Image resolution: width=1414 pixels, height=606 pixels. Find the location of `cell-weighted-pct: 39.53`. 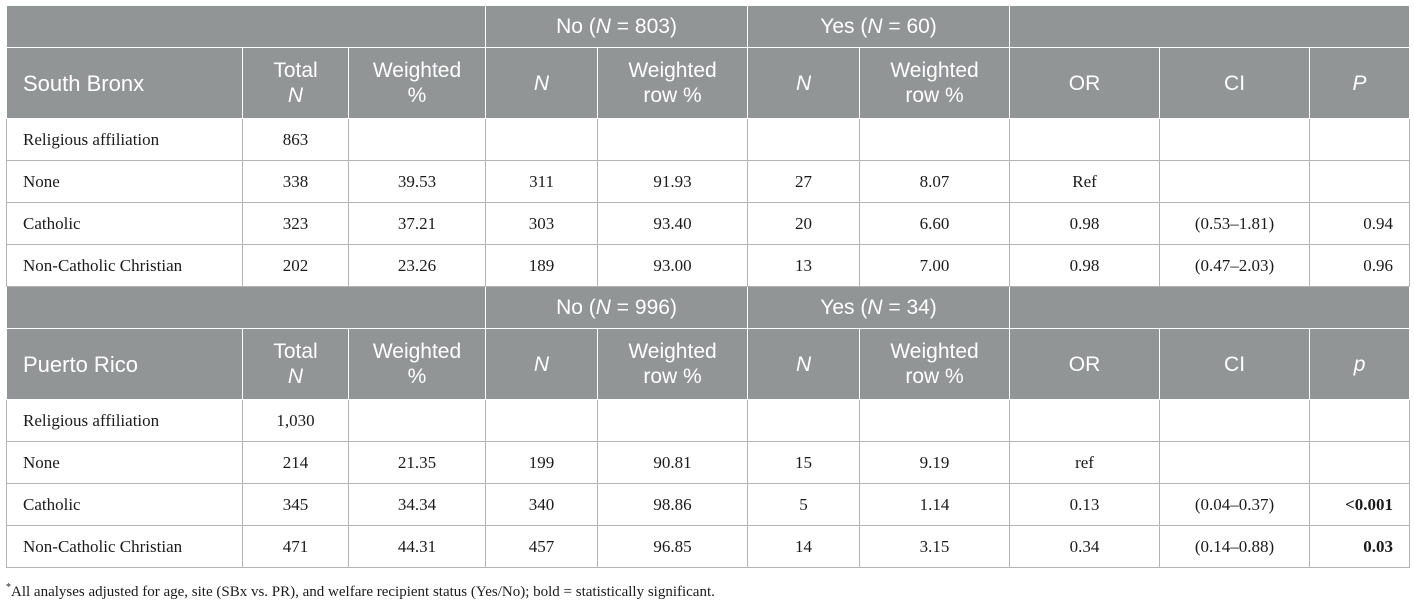

cell-weighted-pct: 39.53 is located at coordinates (417, 181).